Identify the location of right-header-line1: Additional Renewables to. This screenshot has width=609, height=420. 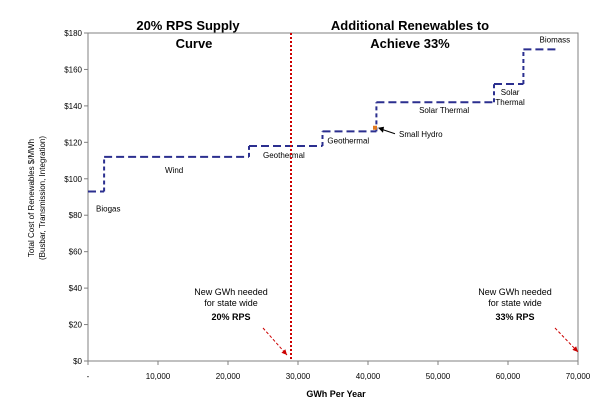
(410, 25).